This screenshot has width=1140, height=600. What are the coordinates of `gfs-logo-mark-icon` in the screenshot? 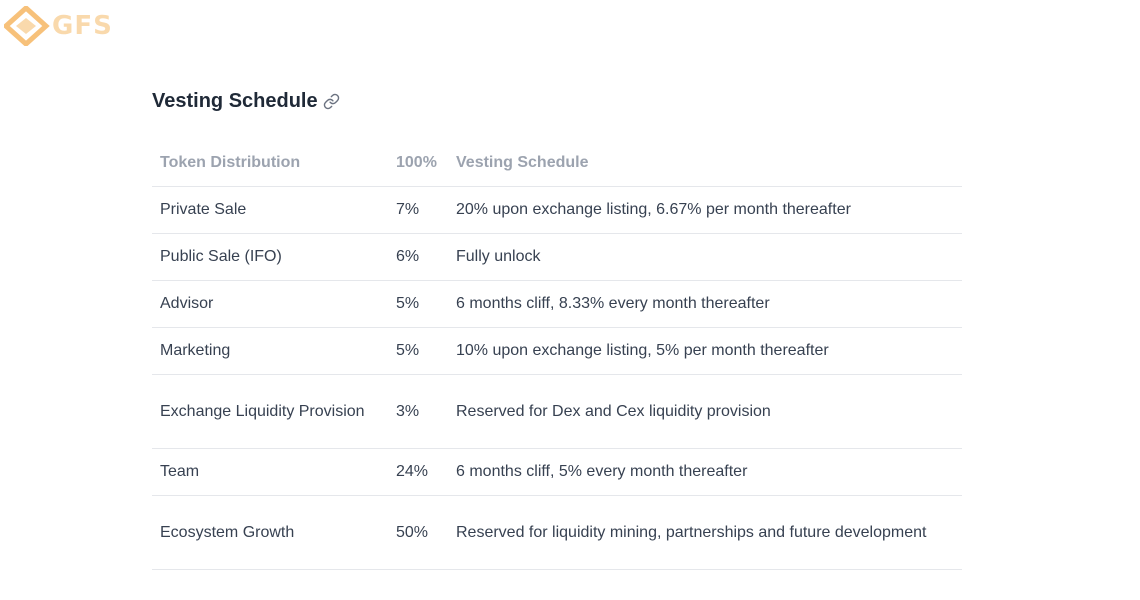 It's located at (27, 26).